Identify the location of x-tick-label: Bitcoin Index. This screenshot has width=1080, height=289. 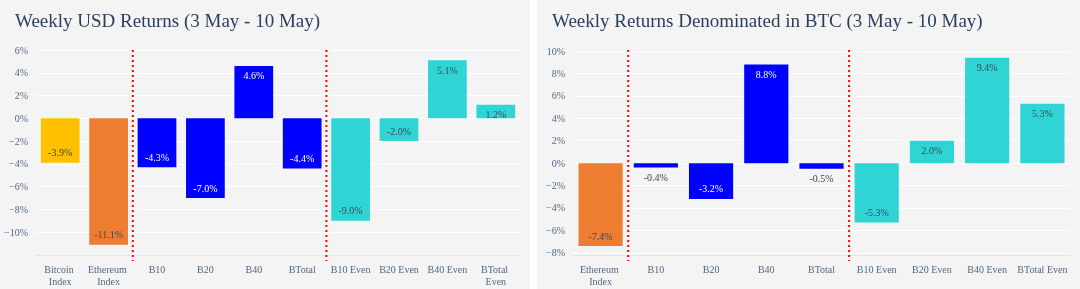
(60, 275).